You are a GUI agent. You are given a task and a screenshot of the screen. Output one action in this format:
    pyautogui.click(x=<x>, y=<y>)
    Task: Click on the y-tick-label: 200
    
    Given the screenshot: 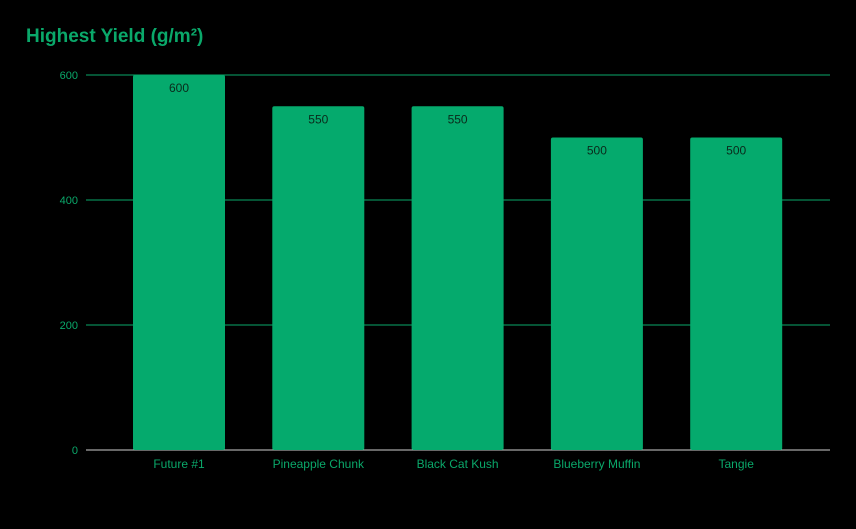 What is the action you would take?
    pyautogui.click(x=69, y=326)
    